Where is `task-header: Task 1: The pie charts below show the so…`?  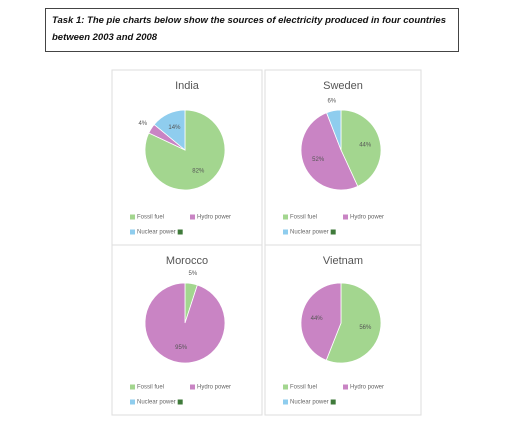 task-header: Task 1: The pie charts below show the so… is located at coordinates (252, 30).